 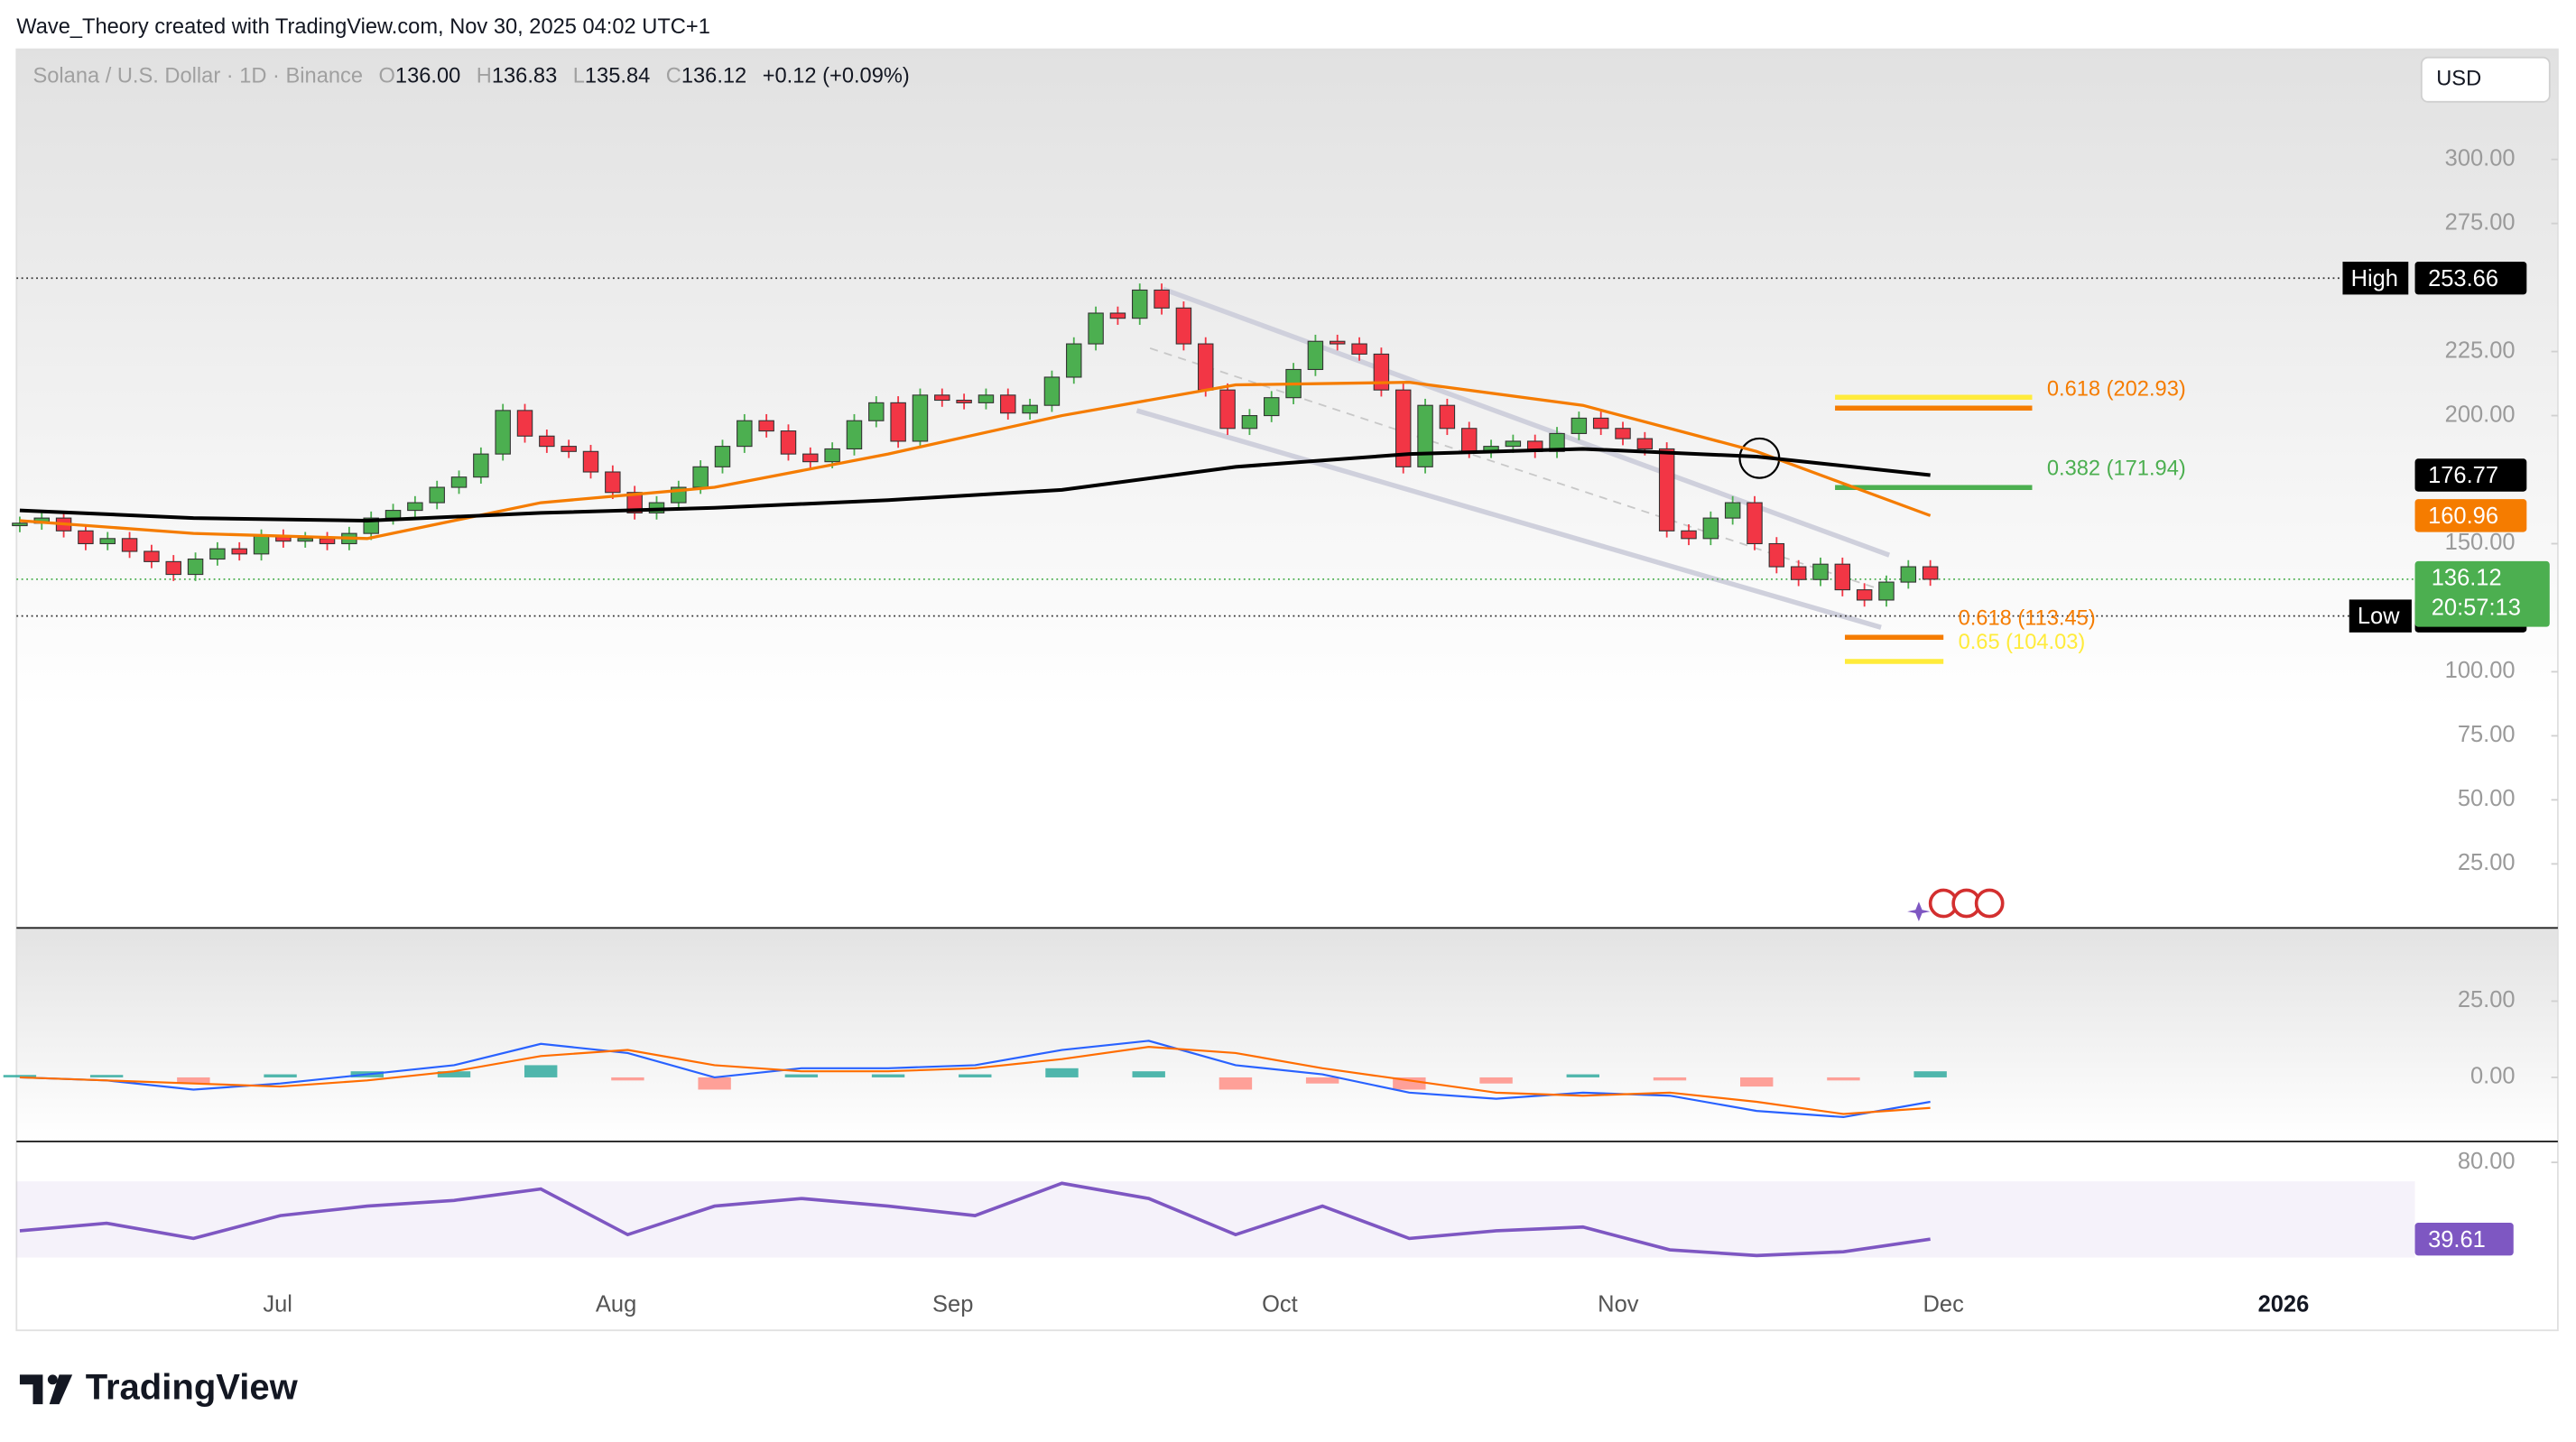 I want to click on y-tick-label: 225.00, so click(x=2480, y=350).